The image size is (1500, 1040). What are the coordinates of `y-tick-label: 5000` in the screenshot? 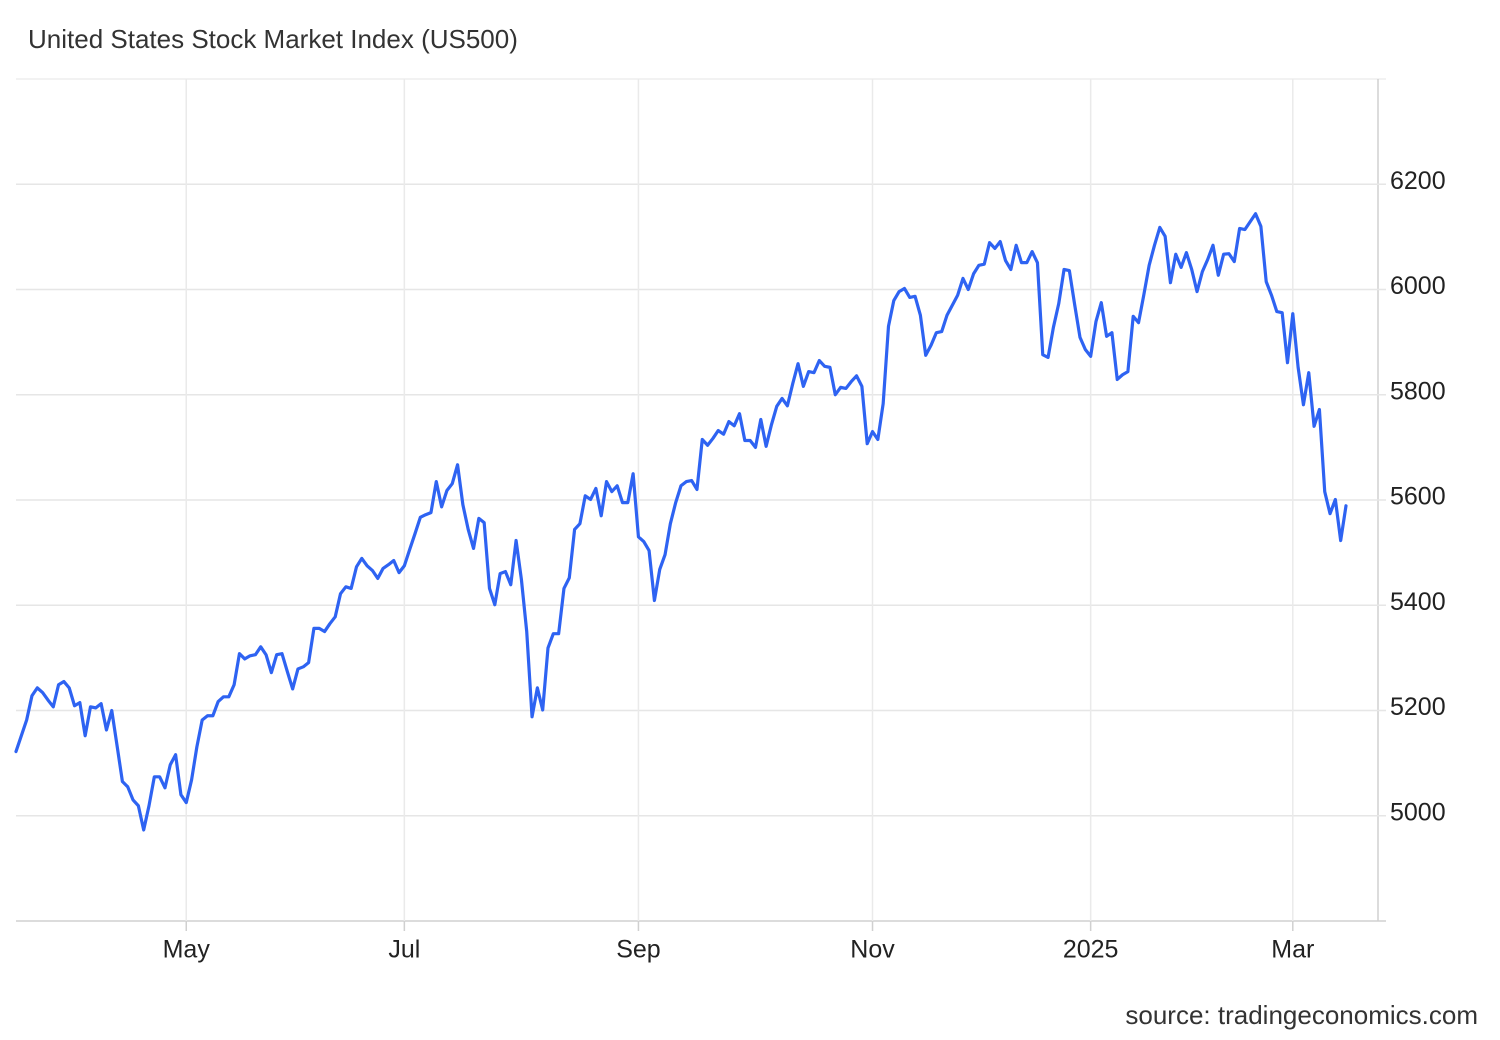 It's located at (1418, 812).